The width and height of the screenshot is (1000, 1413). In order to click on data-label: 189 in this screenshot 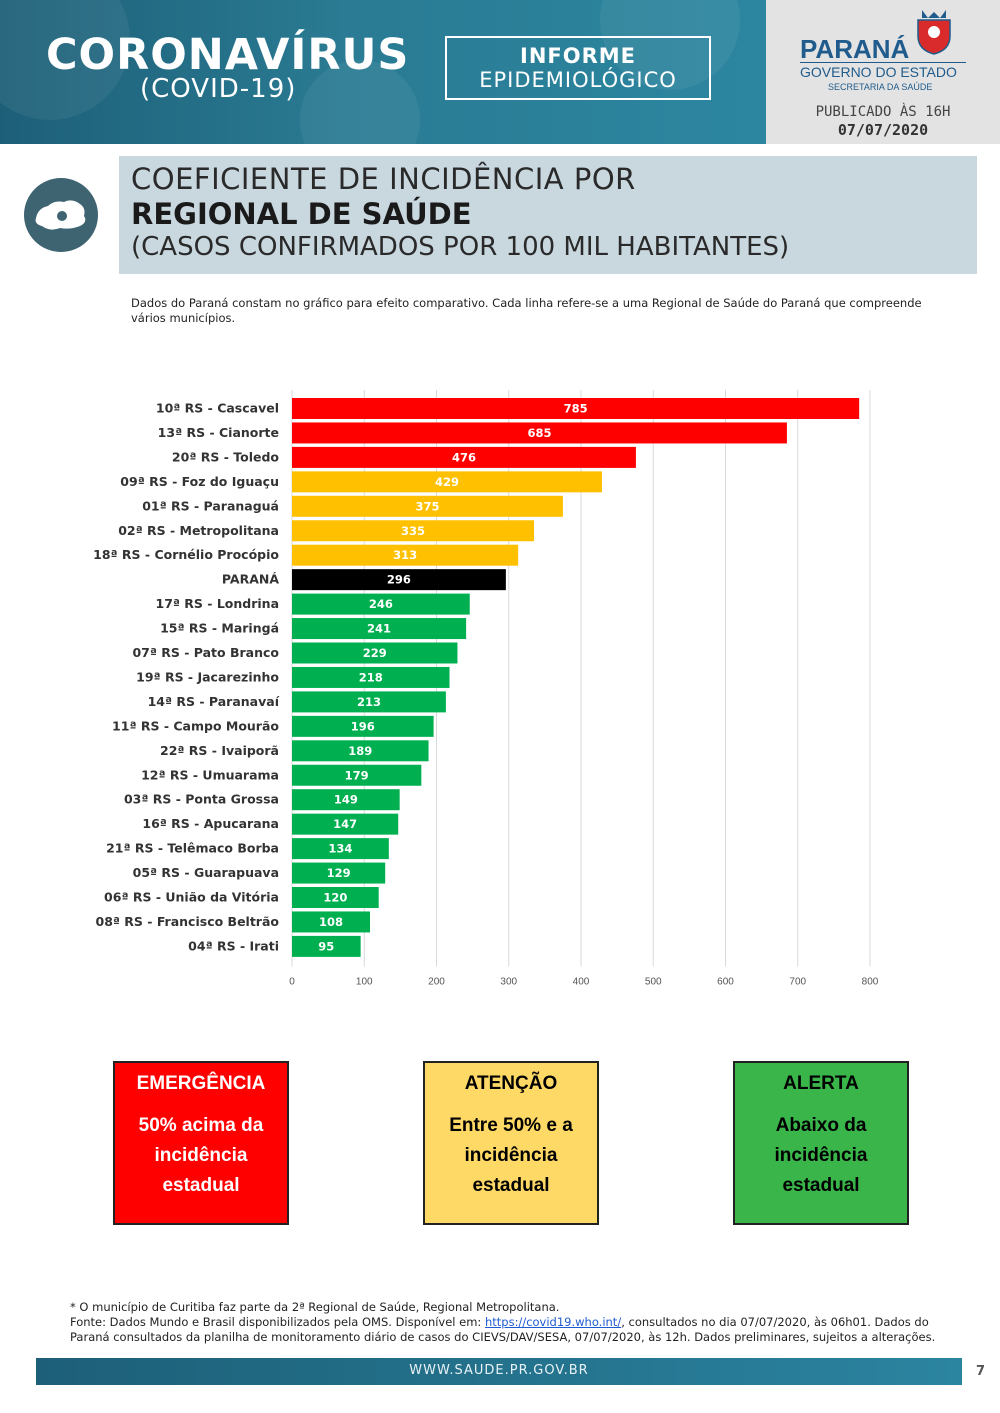, I will do `click(360, 751)`.